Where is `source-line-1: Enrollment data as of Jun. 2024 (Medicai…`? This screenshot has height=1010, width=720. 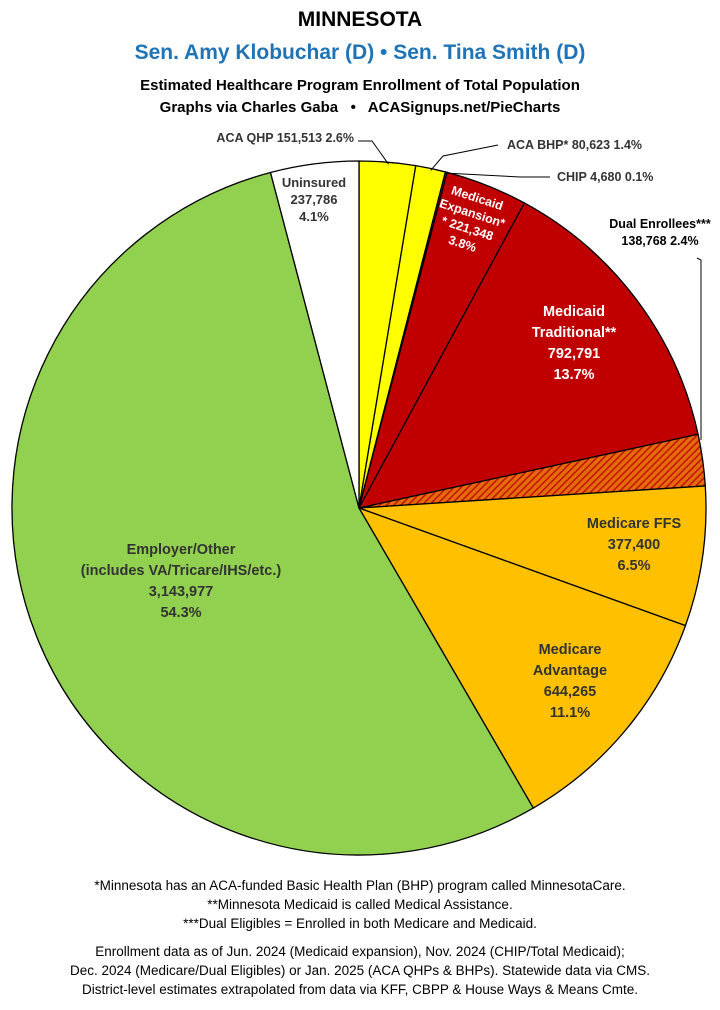 source-line-1: Enrollment data as of Jun. 2024 (Medicai… is located at coordinates (360, 951).